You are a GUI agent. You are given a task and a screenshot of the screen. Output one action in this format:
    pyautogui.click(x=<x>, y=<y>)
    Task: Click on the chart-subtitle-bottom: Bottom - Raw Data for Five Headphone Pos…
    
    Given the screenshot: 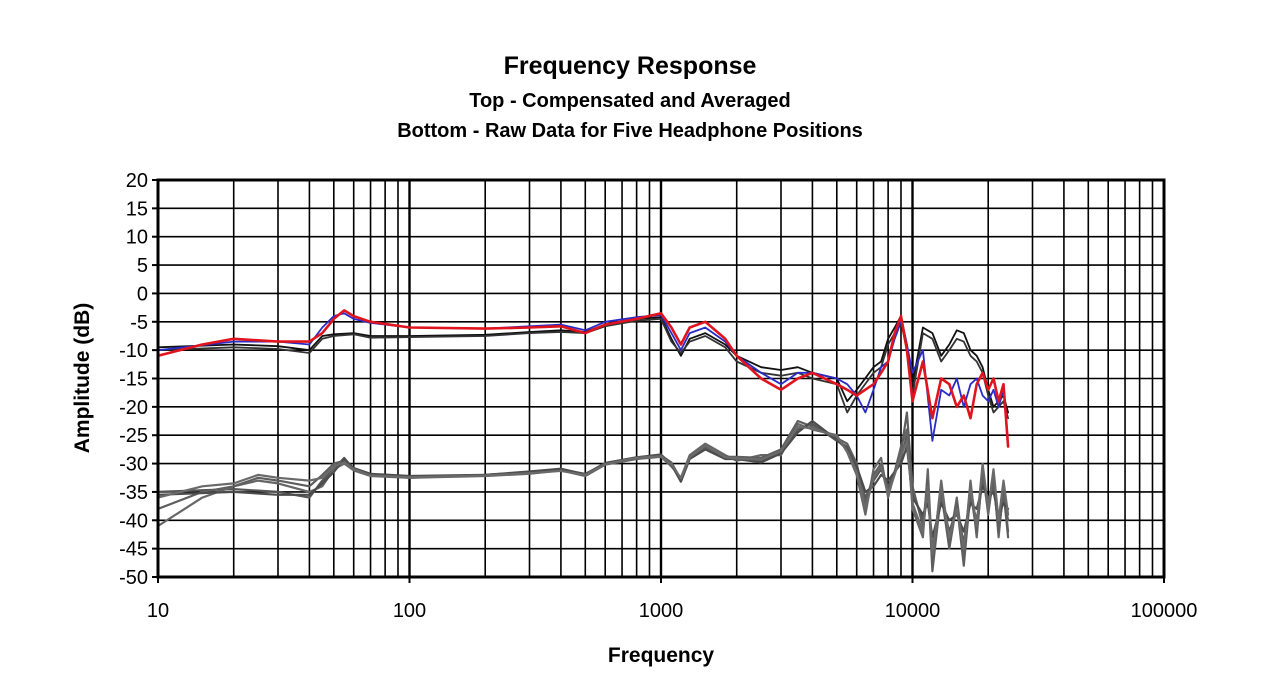 What is the action you would take?
    pyautogui.click(x=630, y=131)
    